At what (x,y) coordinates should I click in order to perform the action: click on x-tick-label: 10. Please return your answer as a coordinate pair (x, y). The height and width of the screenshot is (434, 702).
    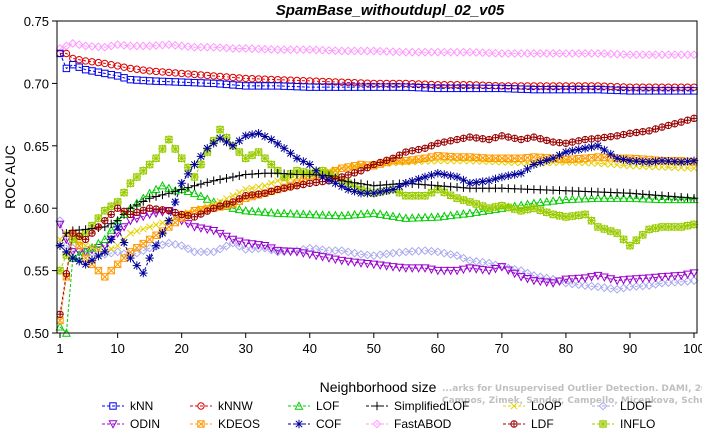
    Looking at the image, I should click on (117, 348).